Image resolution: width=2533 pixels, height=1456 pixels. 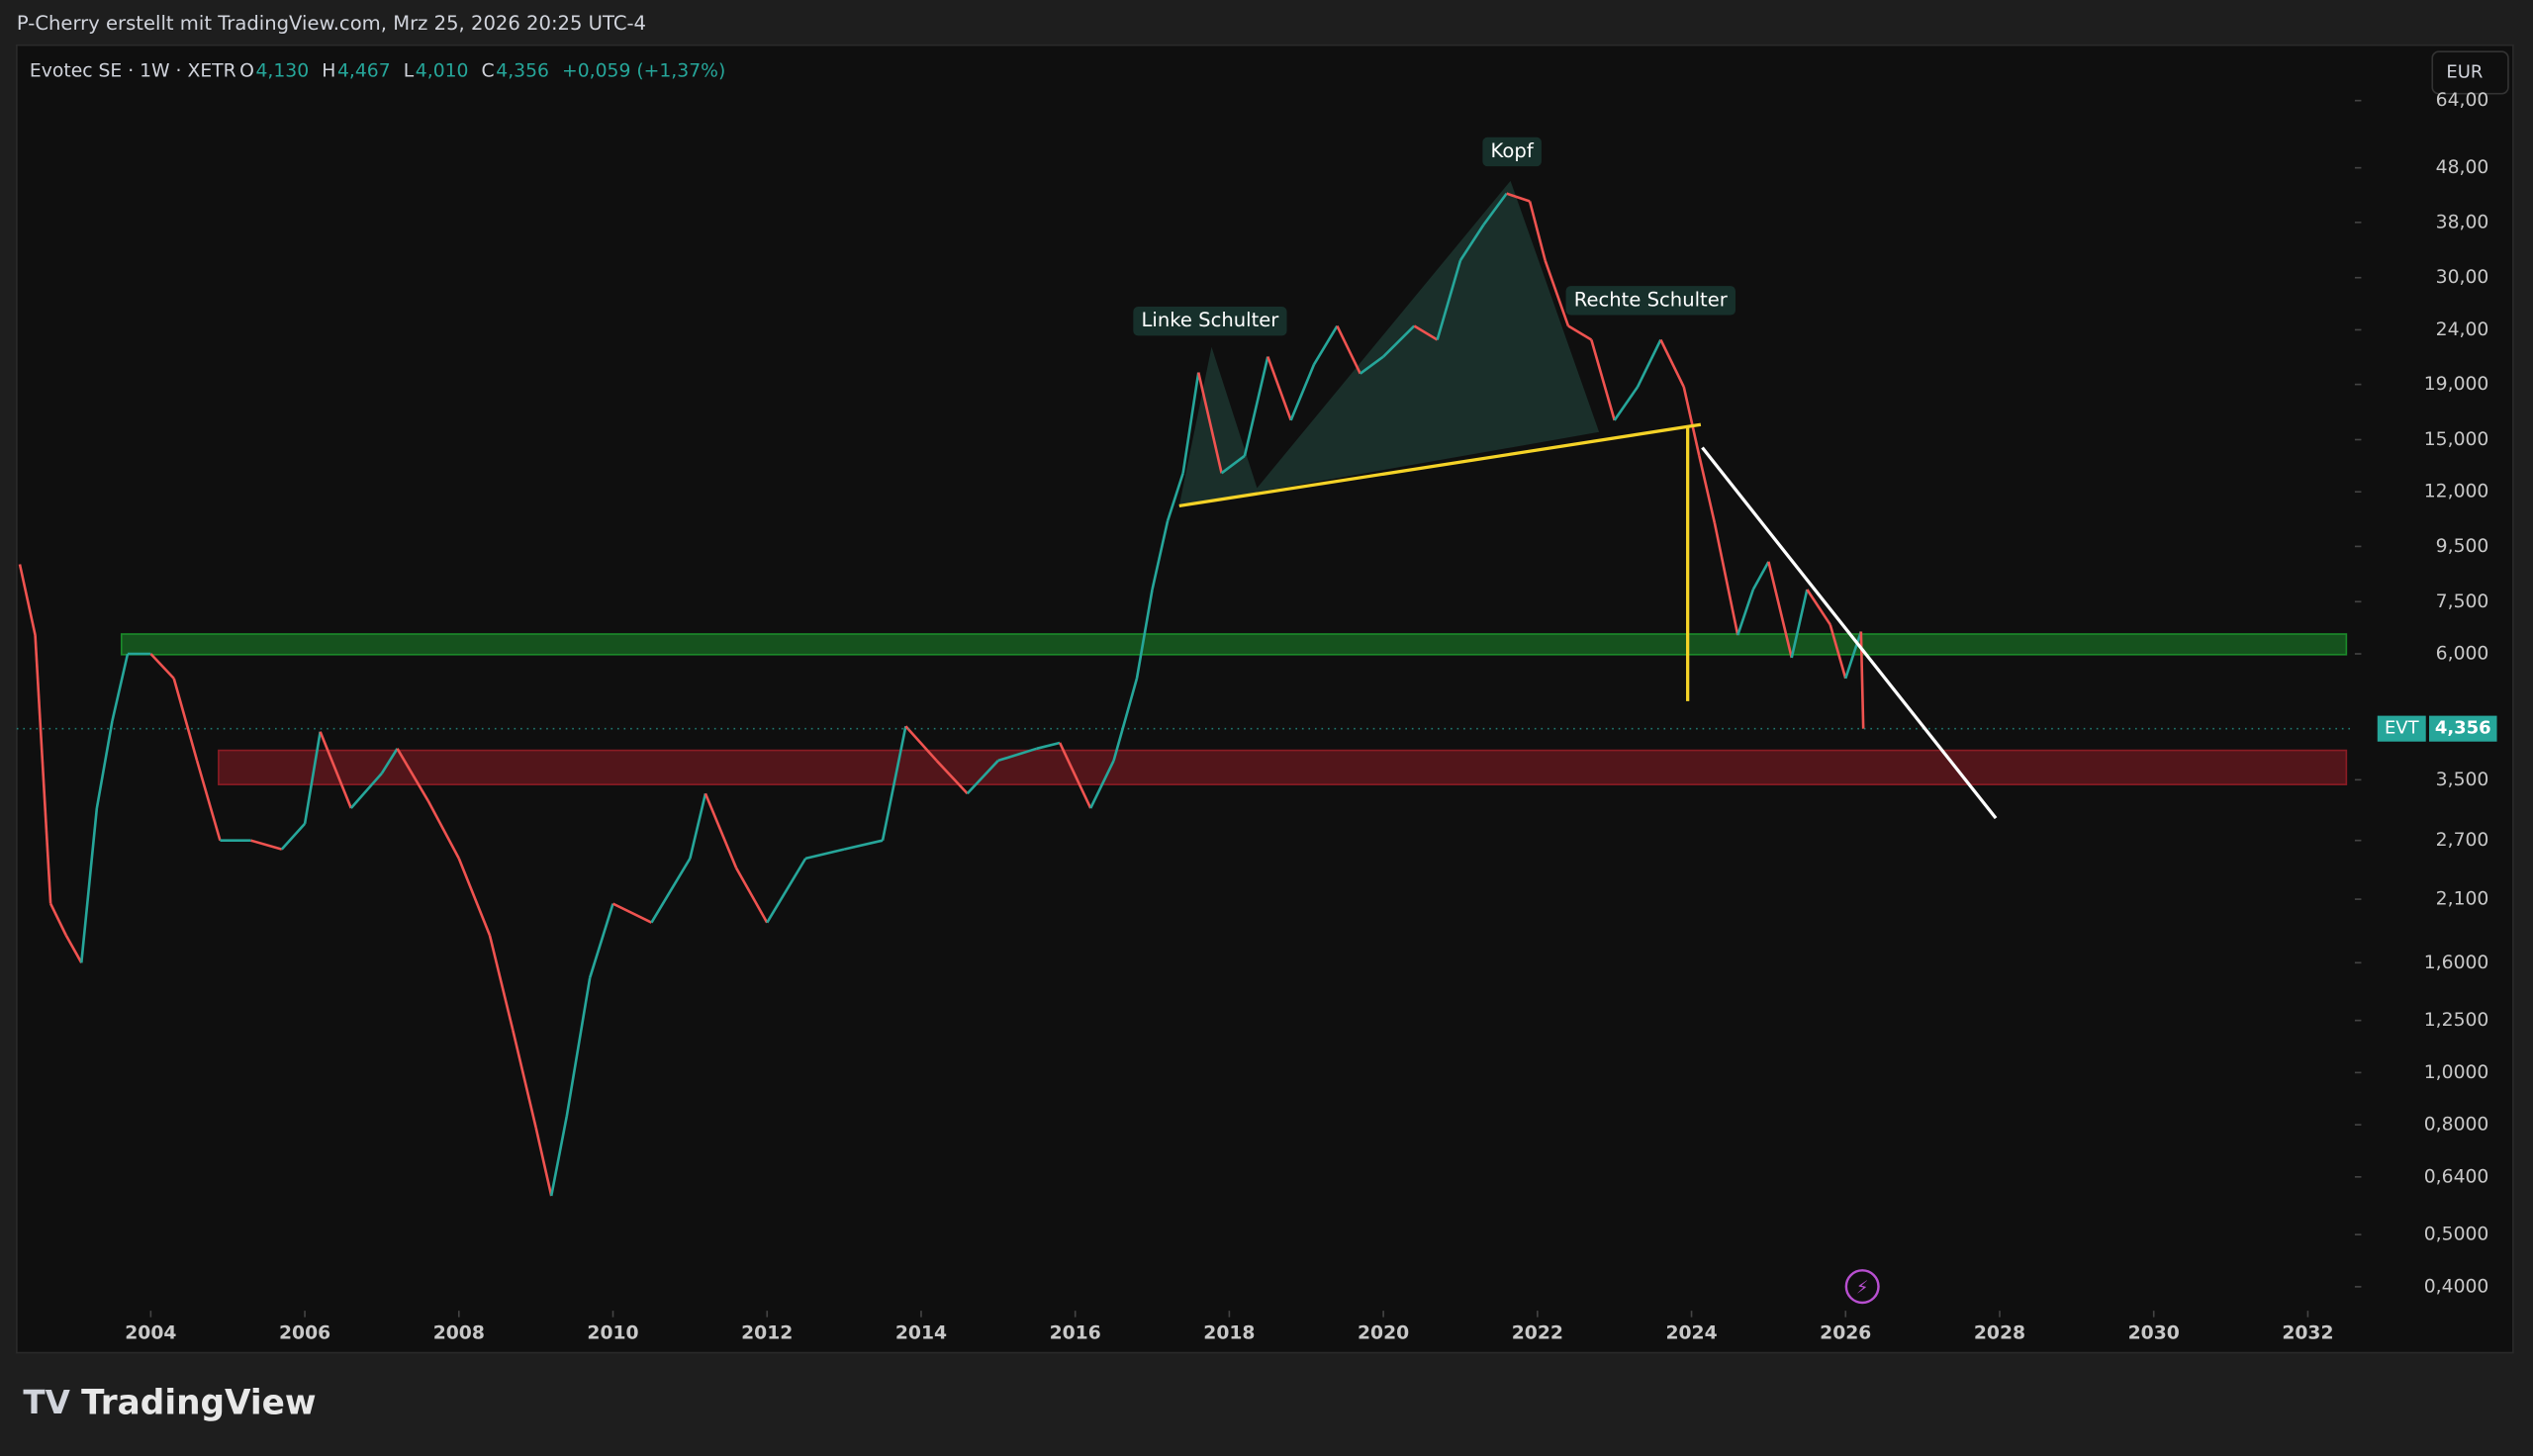 I want to click on x-tick-label: 2032, so click(x=2307, y=1332).